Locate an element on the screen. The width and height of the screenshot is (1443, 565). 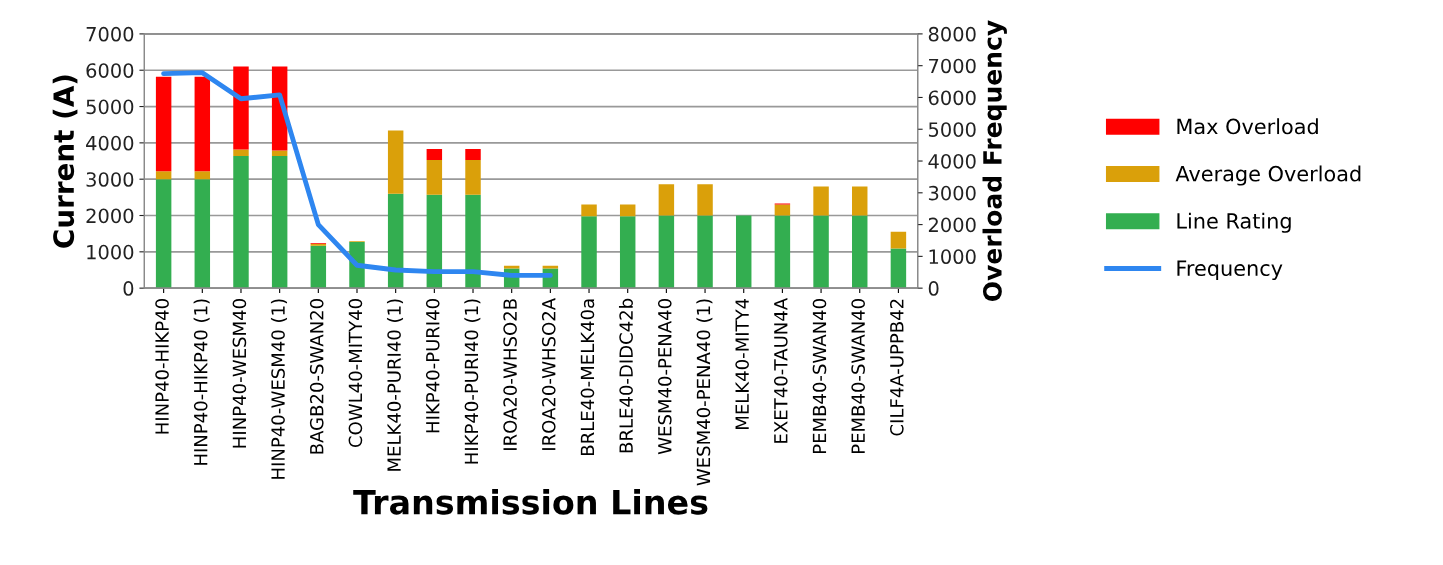
legend-label: Line Rating is located at coordinates (1234, 222).